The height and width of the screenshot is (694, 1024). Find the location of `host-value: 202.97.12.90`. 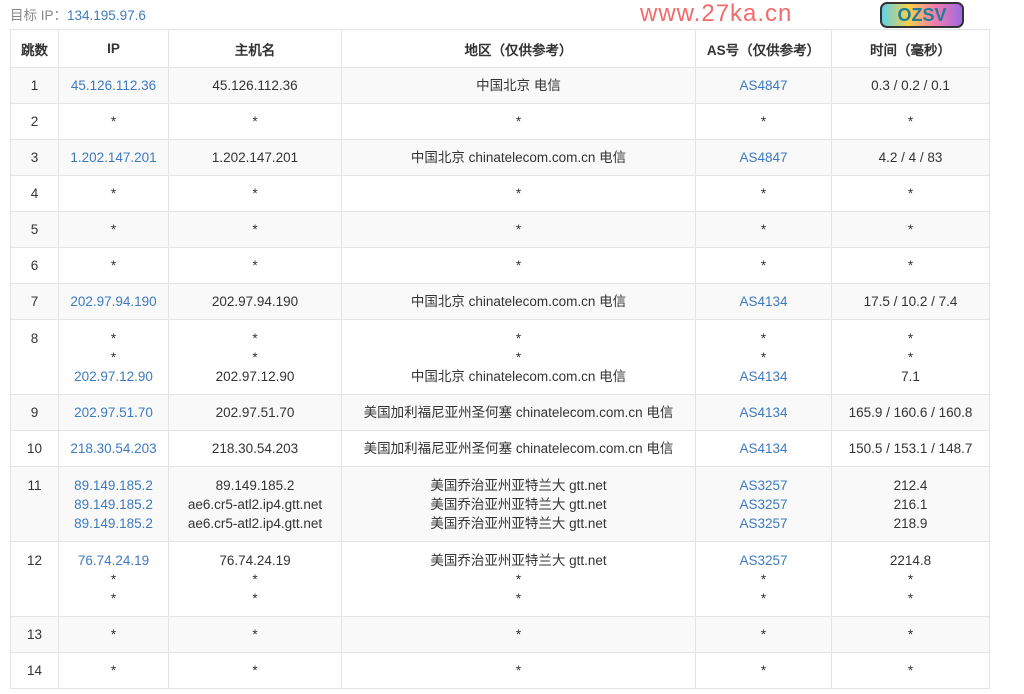

host-value: 202.97.12.90 is located at coordinates (255, 376).